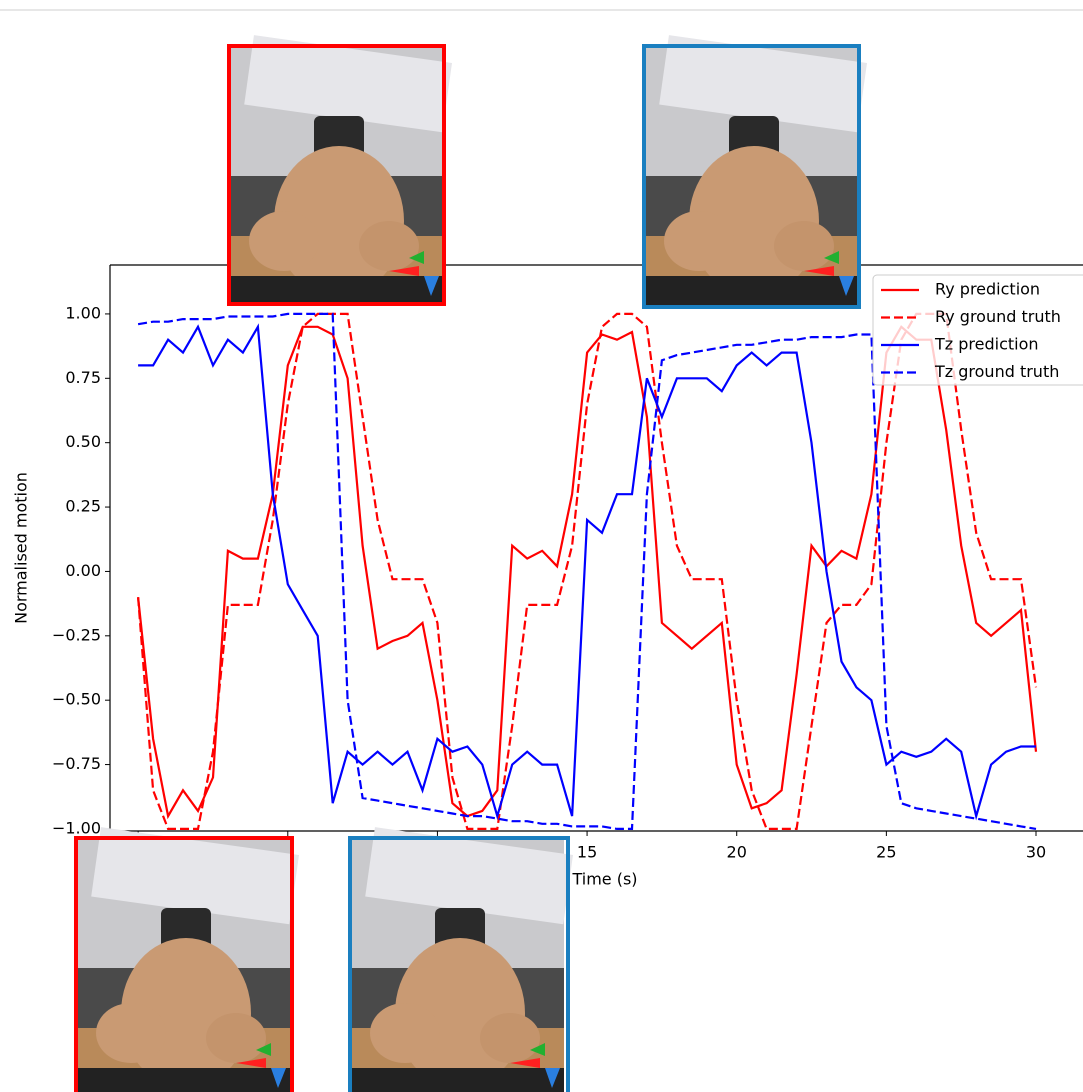  Describe the element at coordinates (76, 827) in the screenshot. I see `y-tick-label: −1.00` at that location.